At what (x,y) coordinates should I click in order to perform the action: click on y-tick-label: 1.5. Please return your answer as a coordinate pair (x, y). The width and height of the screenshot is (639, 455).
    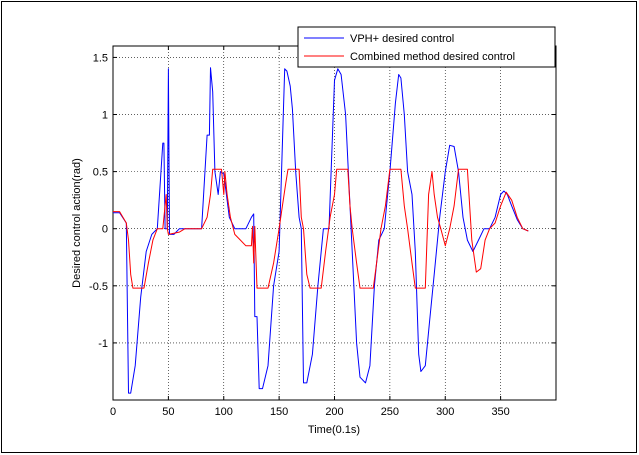
    Looking at the image, I should click on (100, 58).